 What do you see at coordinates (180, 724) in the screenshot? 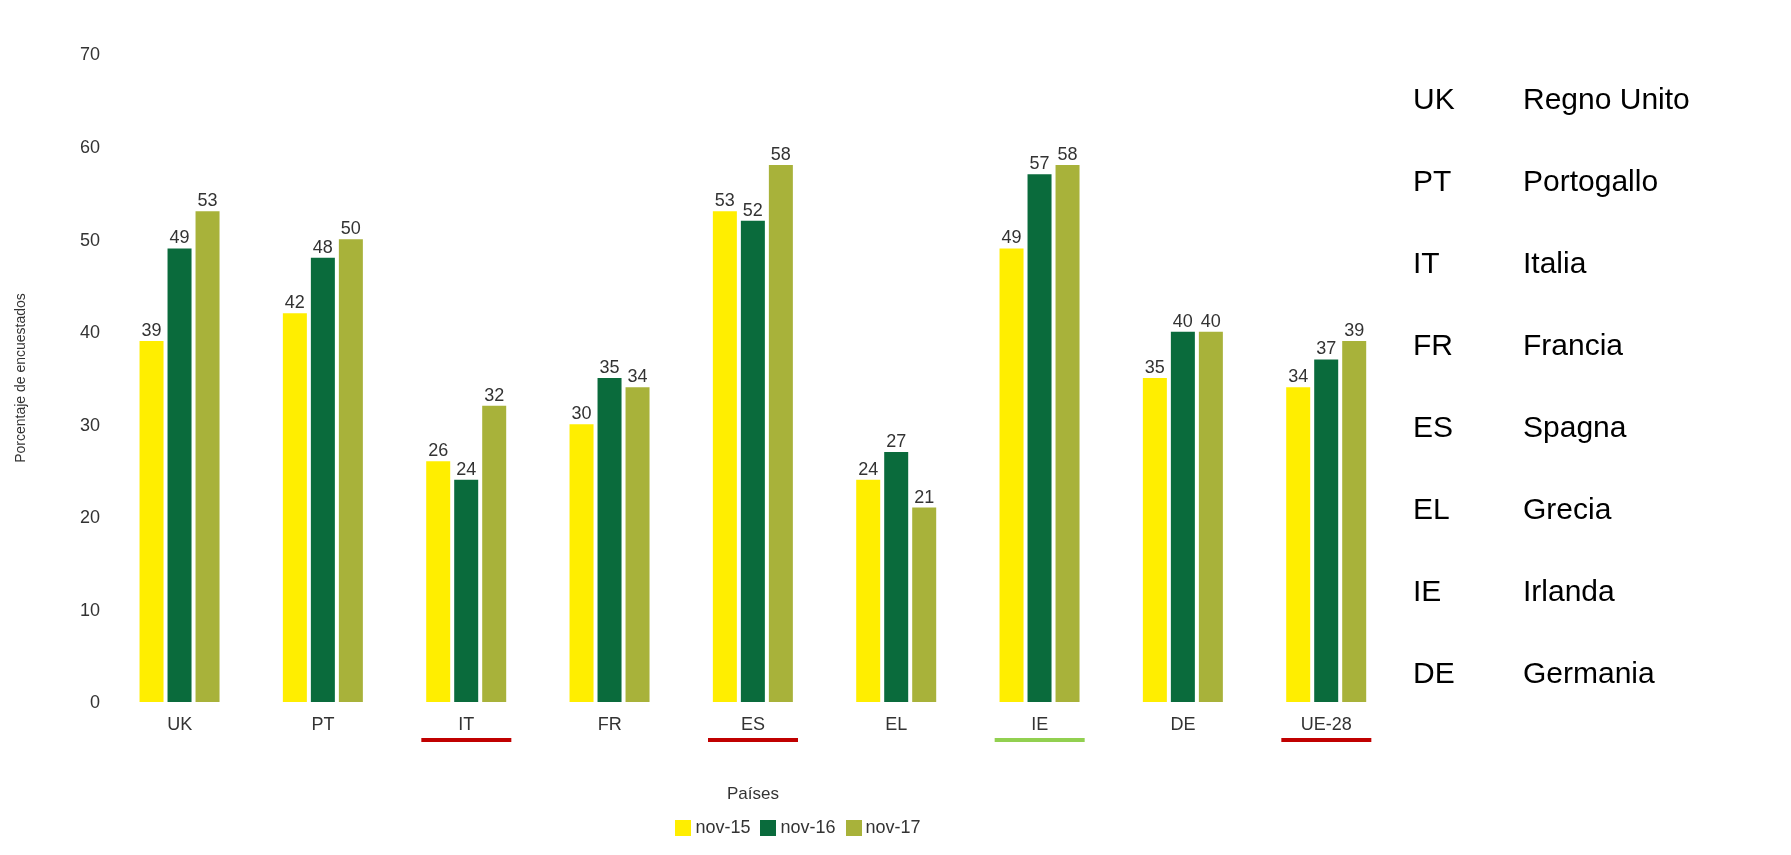
I see `x-tick-label: UK` at bounding box center [180, 724].